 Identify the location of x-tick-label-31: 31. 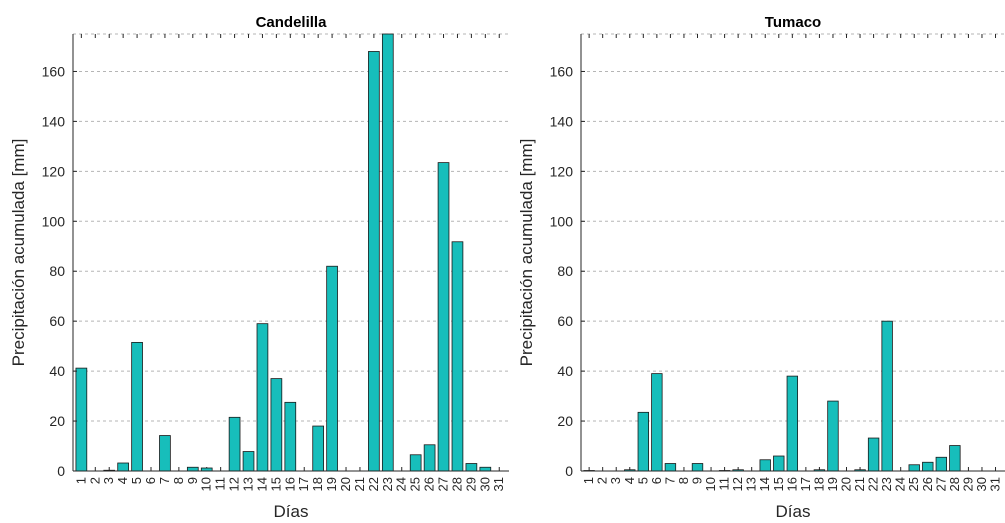
(995, 484).